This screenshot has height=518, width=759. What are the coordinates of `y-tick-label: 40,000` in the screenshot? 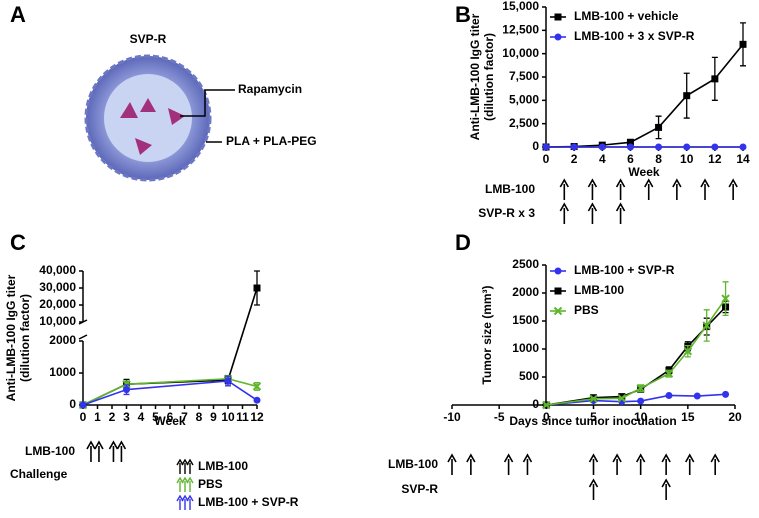 It's located at (57, 270).